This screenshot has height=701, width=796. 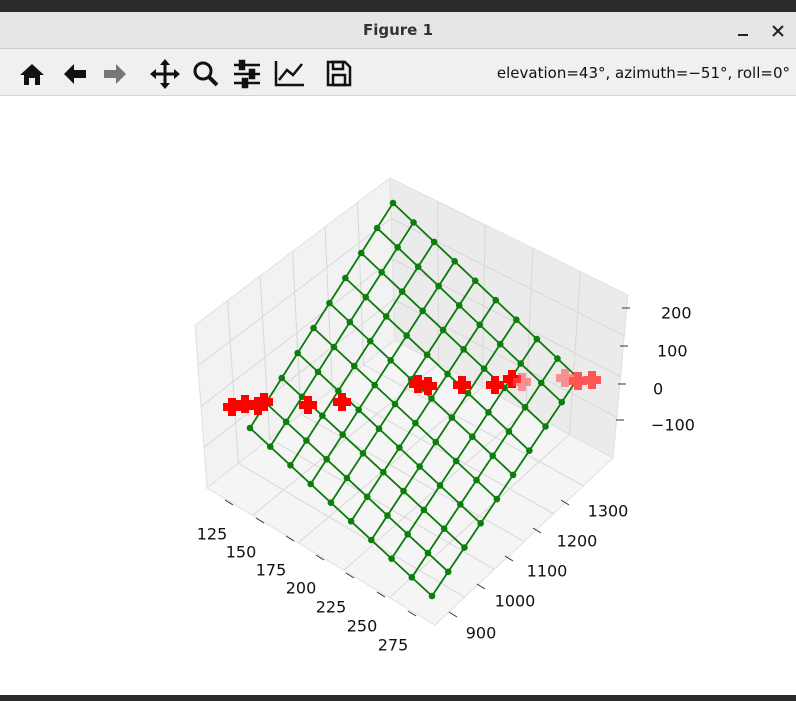 I want to click on tick-label: 1100, so click(x=547, y=571).